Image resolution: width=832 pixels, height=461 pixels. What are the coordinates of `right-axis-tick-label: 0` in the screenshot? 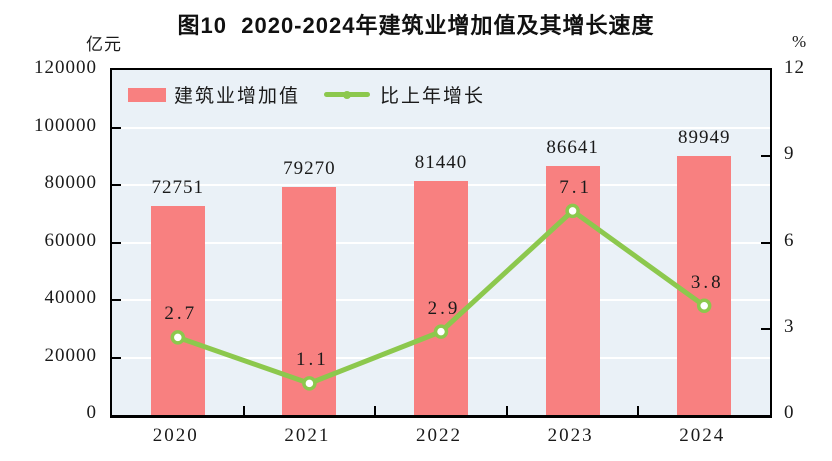 It's located at (789, 412).